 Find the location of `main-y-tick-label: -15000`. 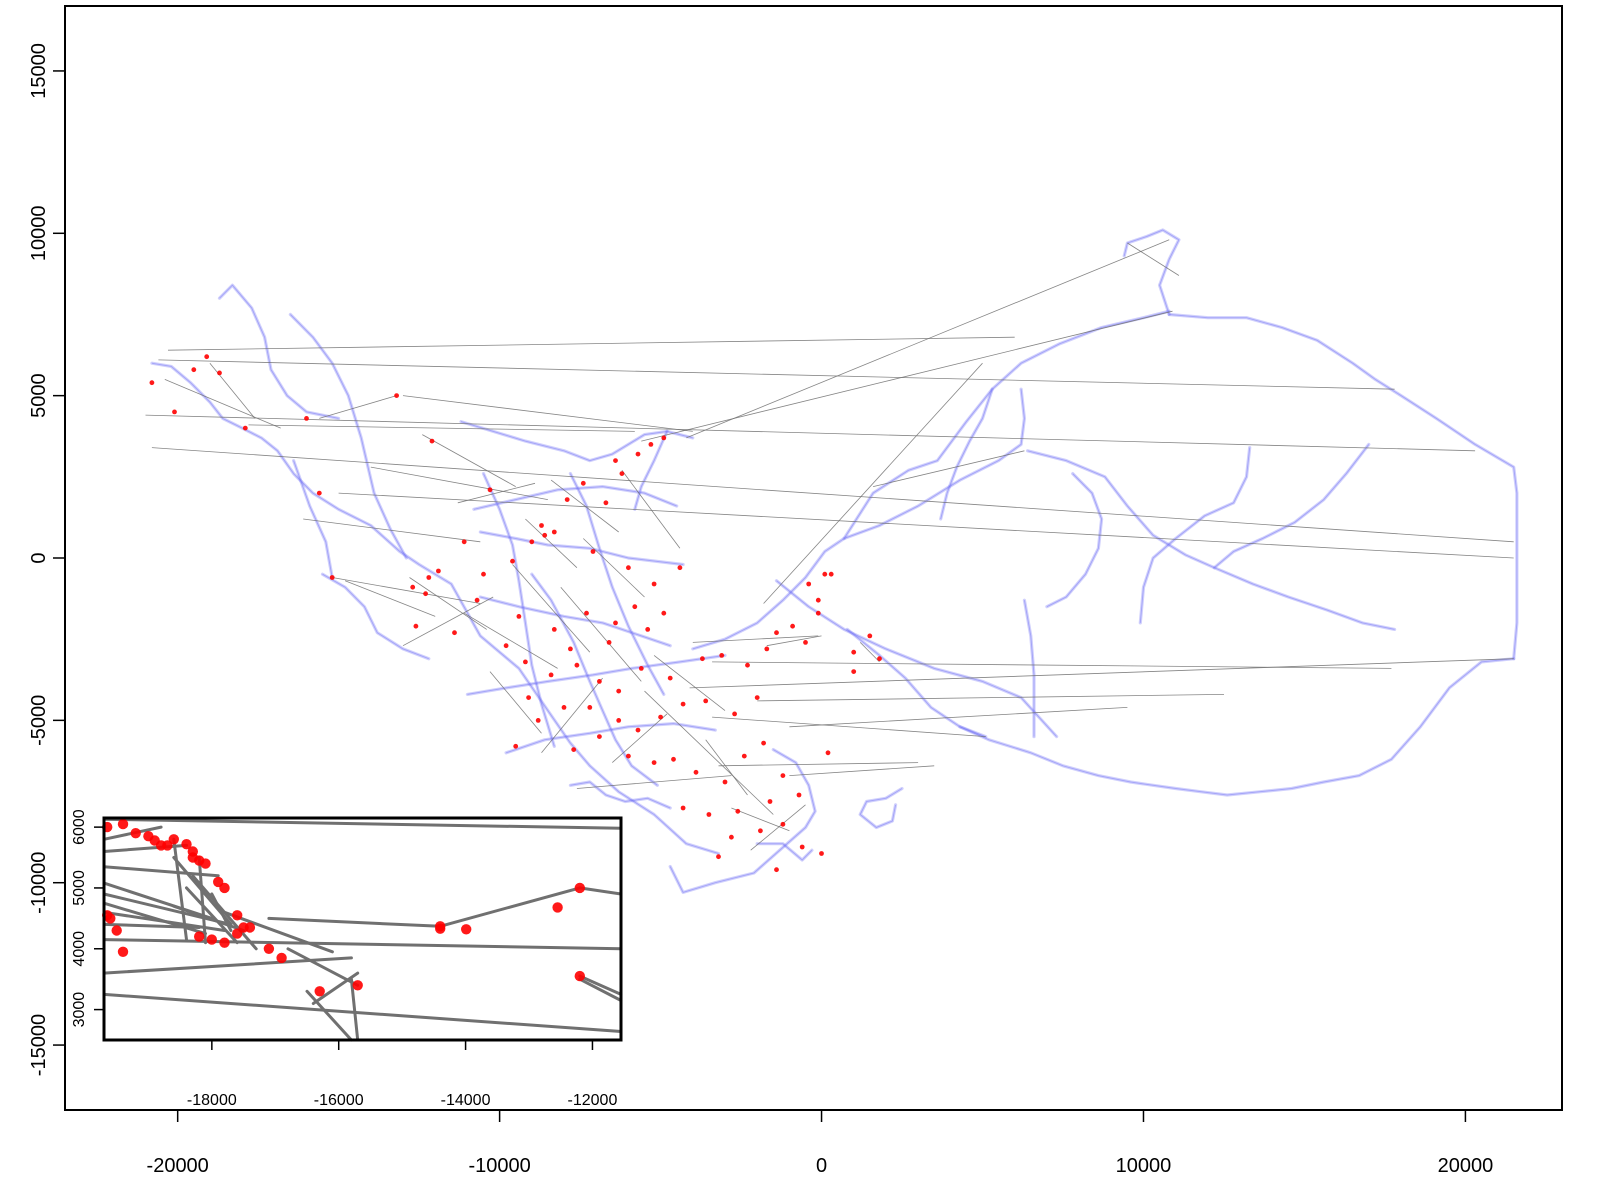

main-y-tick-label: -15000 is located at coordinates (39, 1045).